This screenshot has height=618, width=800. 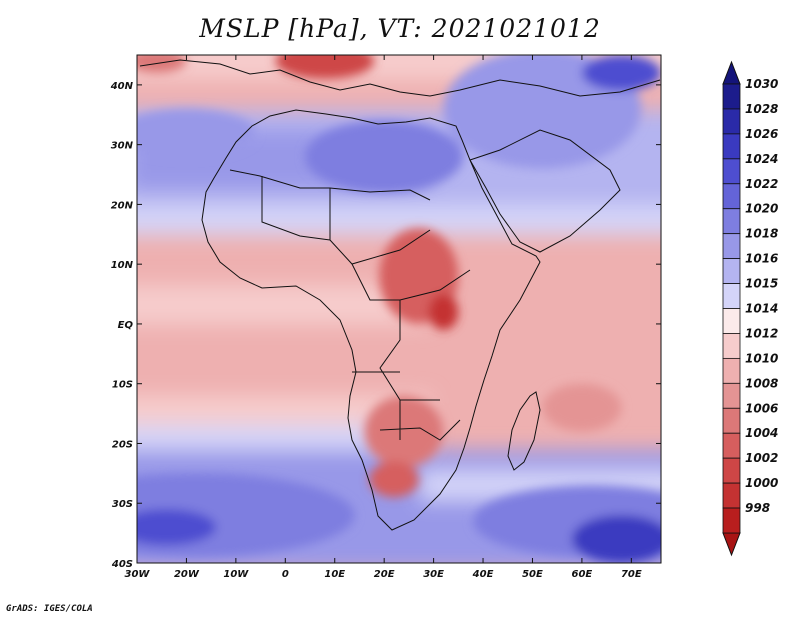 What do you see at coordinates (761, 159) in the screenshot?
I see `colorbar-label: 1024` at bounding box center [761, 159].